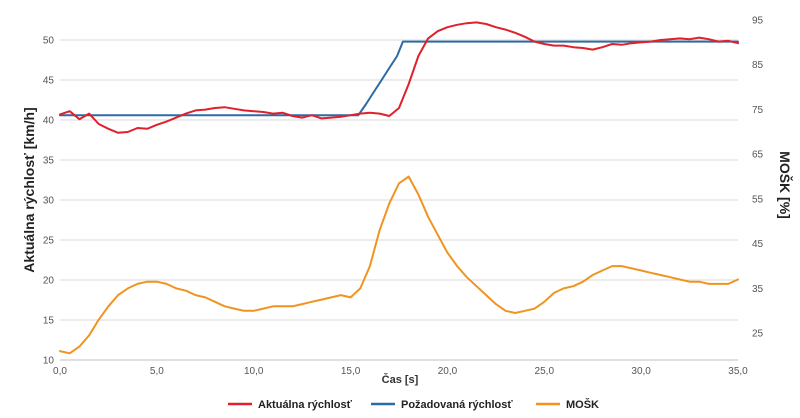 This screenshot has width=800, height=418. Describe the element at coordinates (351, 371) in the screenshot. I see `x-tick-label: 15,0` at that location.